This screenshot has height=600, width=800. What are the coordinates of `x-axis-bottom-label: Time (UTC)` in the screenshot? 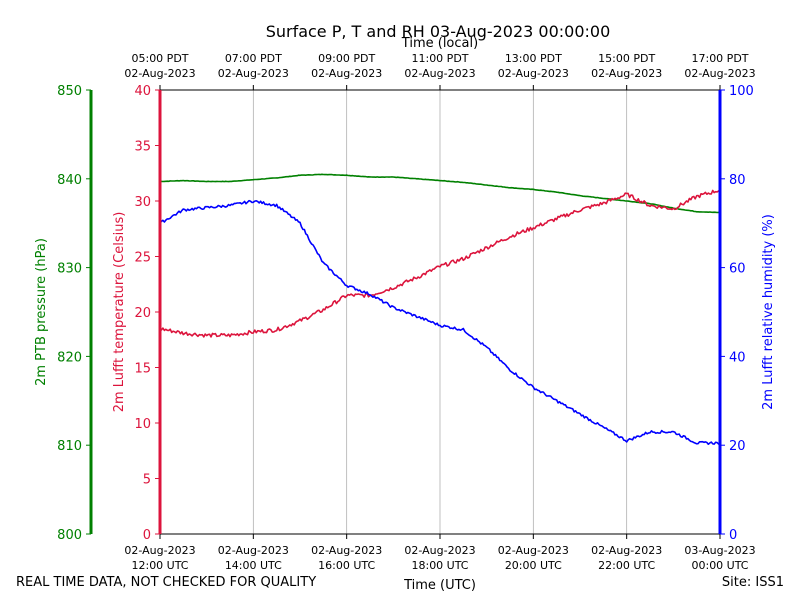 It's located at (439, 585).